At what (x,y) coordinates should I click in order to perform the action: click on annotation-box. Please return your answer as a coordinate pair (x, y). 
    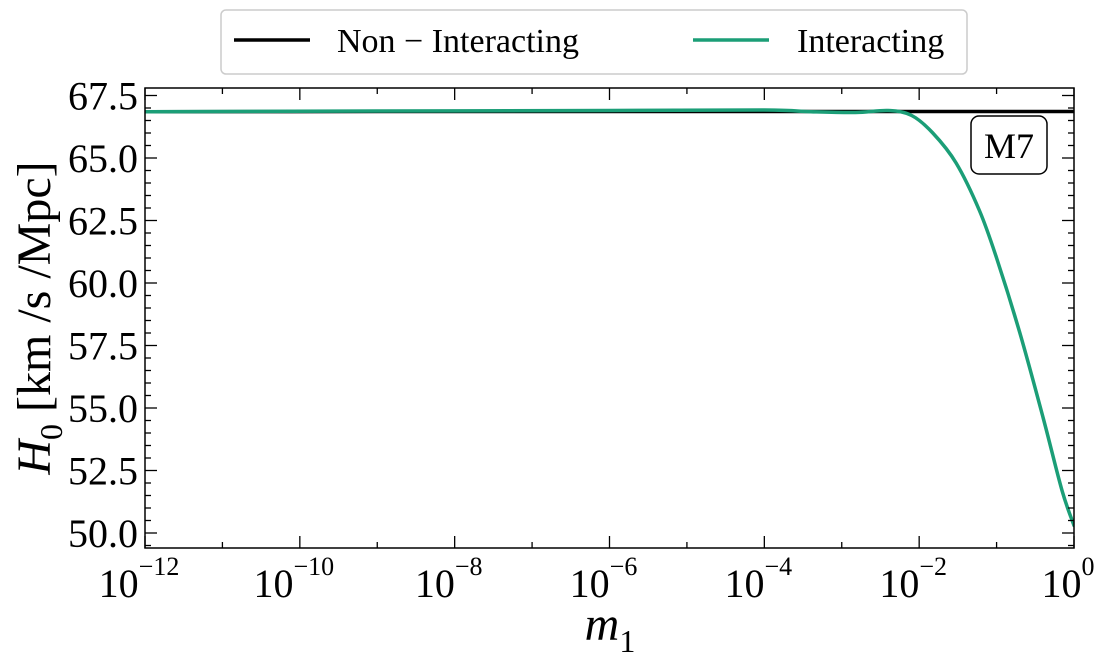
    Looking at the image, I should click on (1009, 145).